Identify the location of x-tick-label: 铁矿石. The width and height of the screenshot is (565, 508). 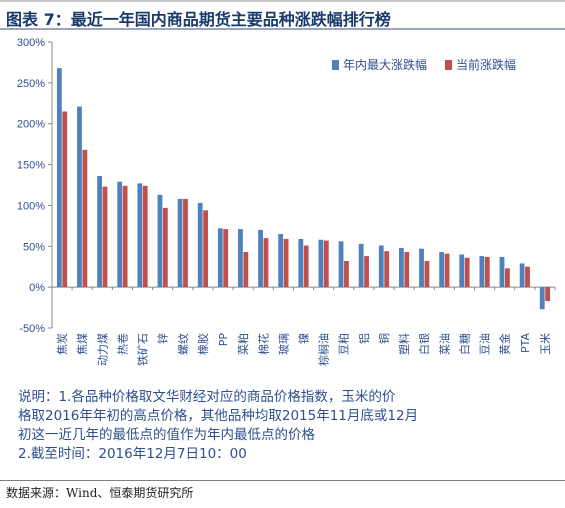
(143, 349).